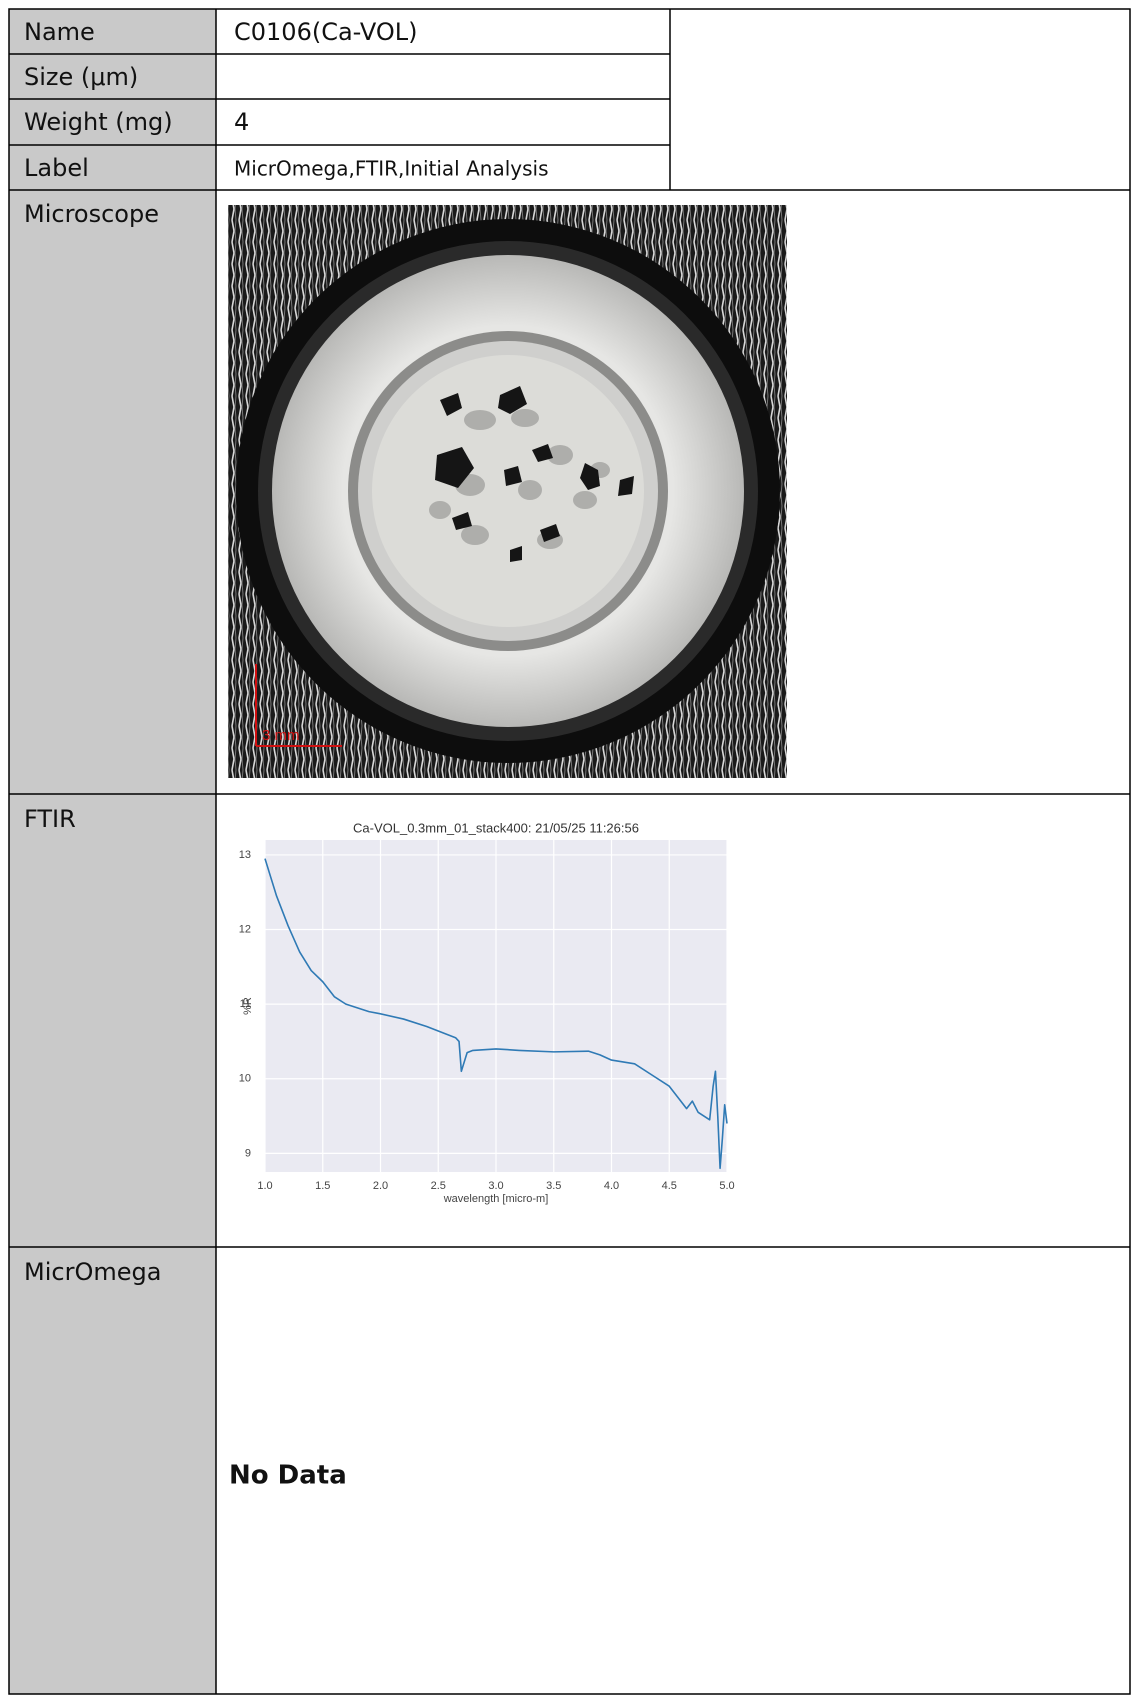 Image resolution: width=1132 pixels, height=1699 pixels. What do you see at coordinates (59, 32) in the screenshot?
I see `field-label: Name` at bounding box center [59, 32].